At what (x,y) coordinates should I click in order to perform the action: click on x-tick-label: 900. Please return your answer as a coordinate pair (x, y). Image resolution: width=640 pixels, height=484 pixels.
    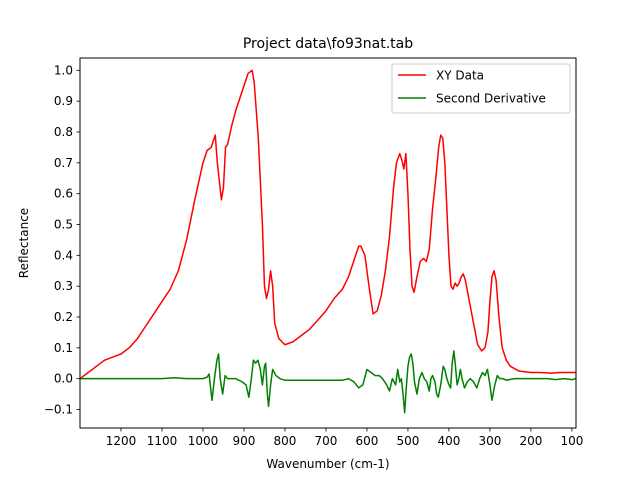
    Looking at the image, I should click on (244, 441).